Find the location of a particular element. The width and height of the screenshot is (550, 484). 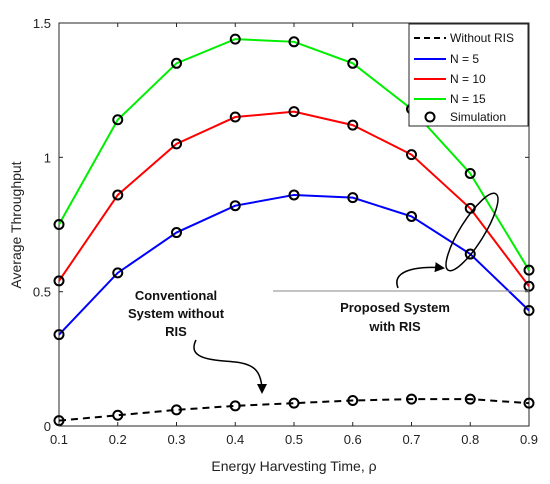

annotation-conventional-arrow is located at coordinates (230, 366).